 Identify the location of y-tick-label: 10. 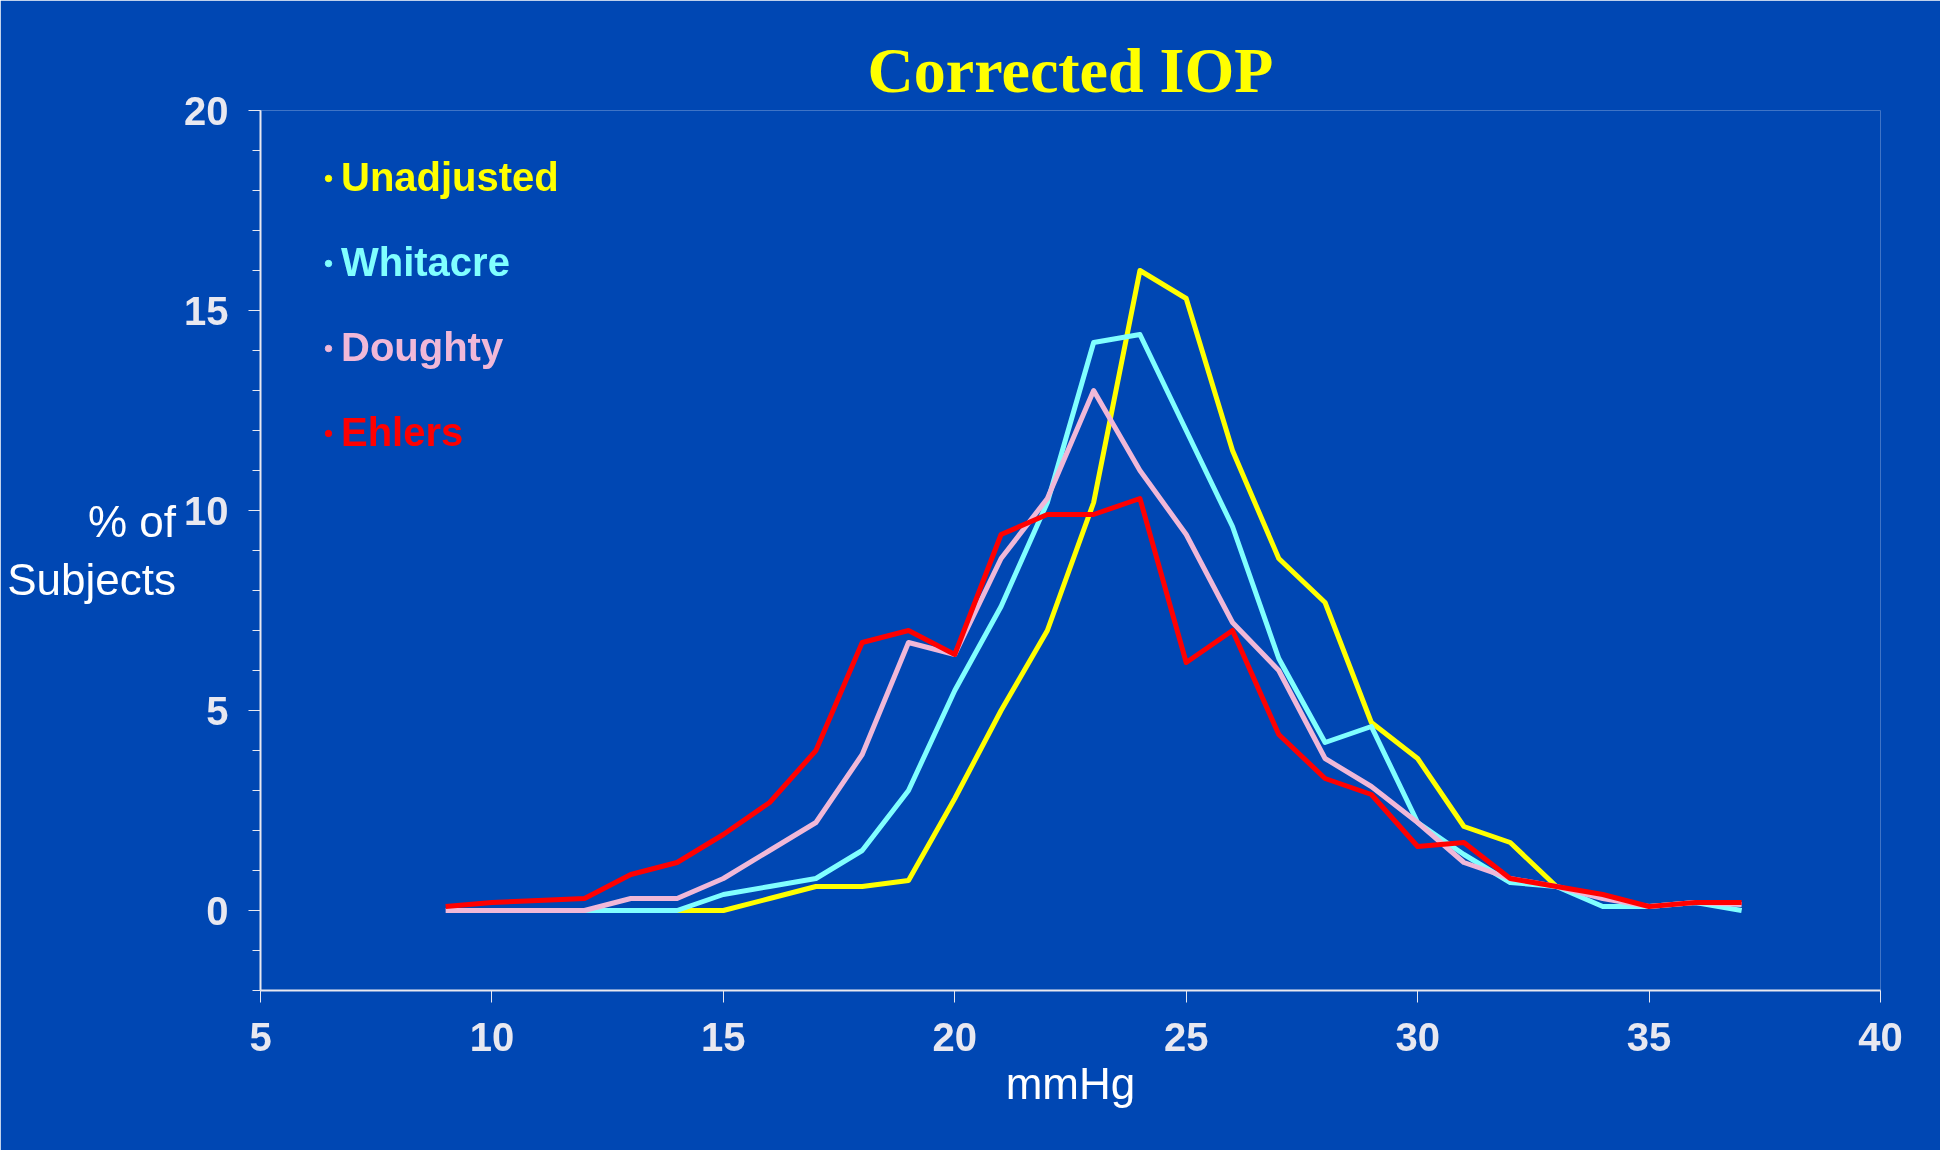
(206, 510).